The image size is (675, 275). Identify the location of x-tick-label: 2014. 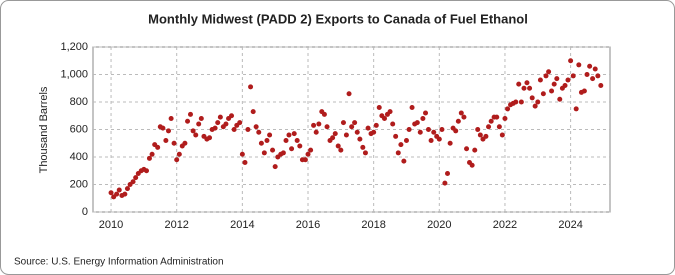
(242, 225).